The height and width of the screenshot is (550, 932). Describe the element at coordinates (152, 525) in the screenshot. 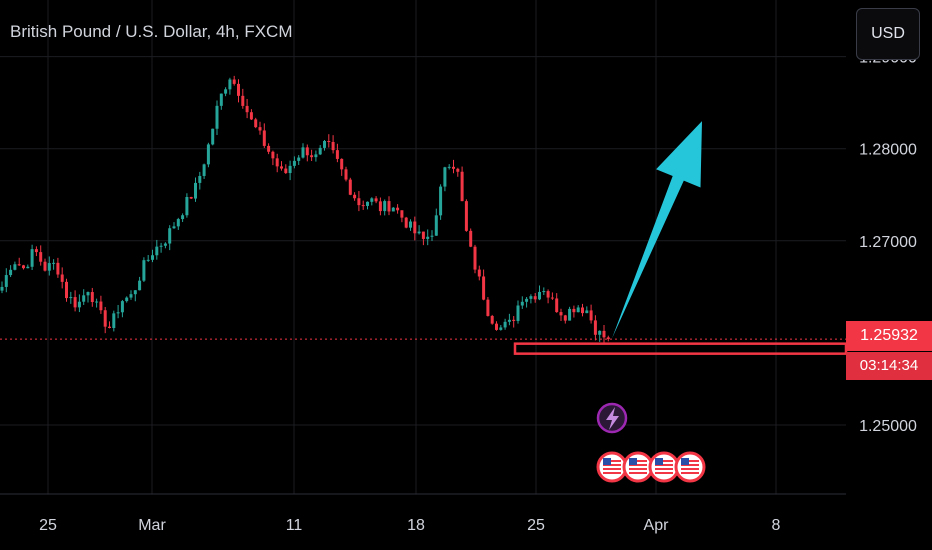

I see `time-tick-label: Mar` at that location.